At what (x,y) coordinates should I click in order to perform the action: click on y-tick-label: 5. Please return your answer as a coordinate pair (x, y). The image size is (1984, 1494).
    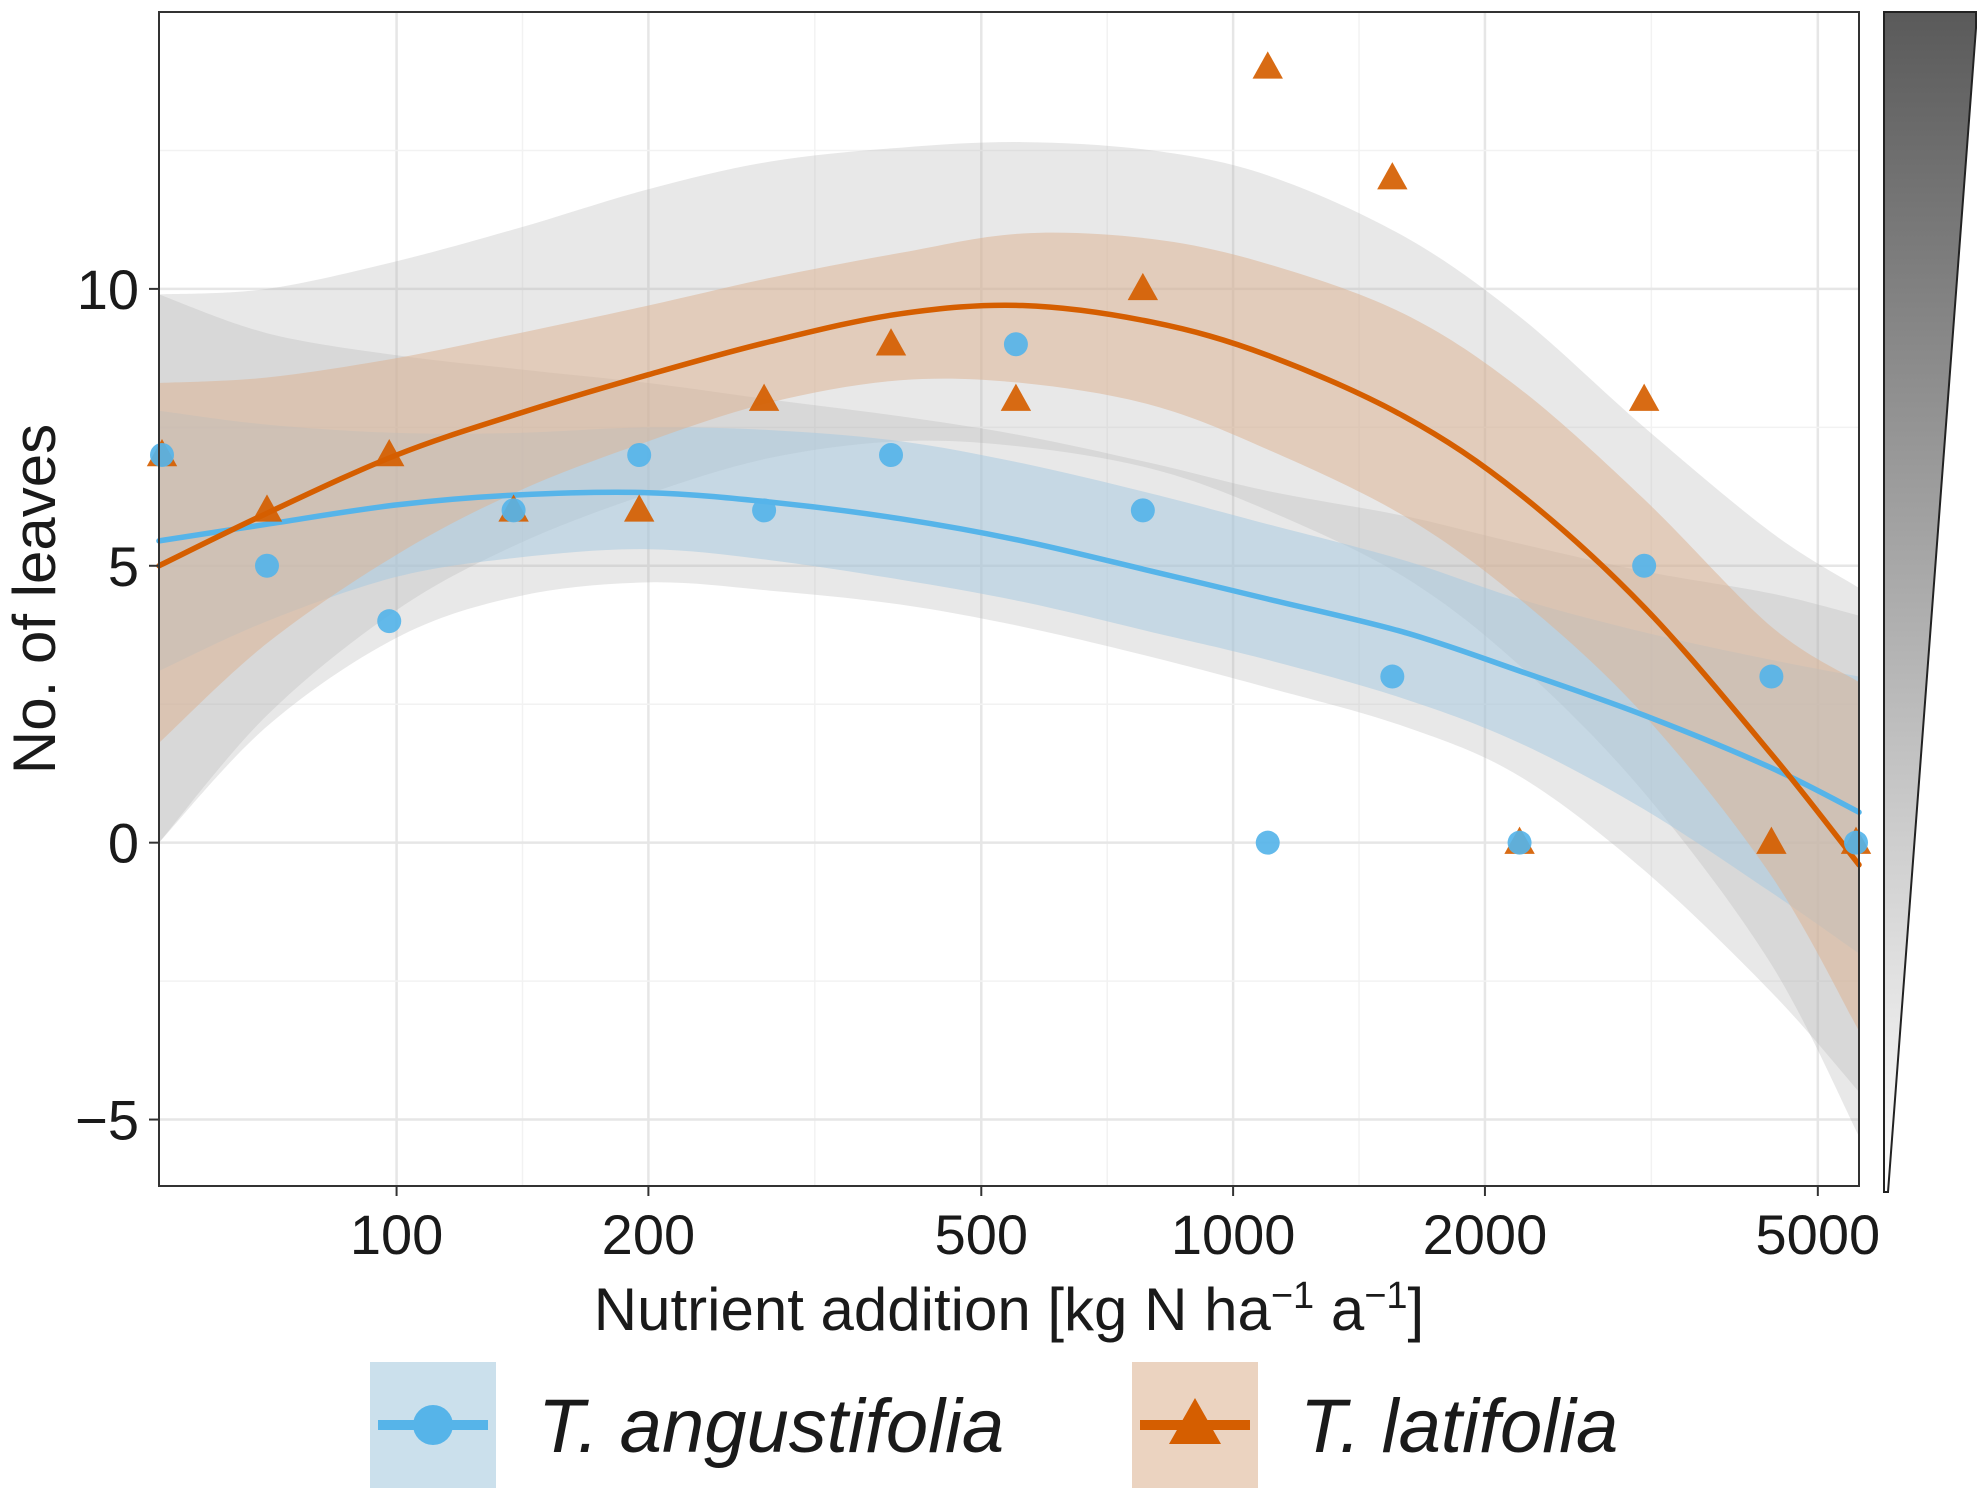
    Looking at the image, I should click on (123, 566).